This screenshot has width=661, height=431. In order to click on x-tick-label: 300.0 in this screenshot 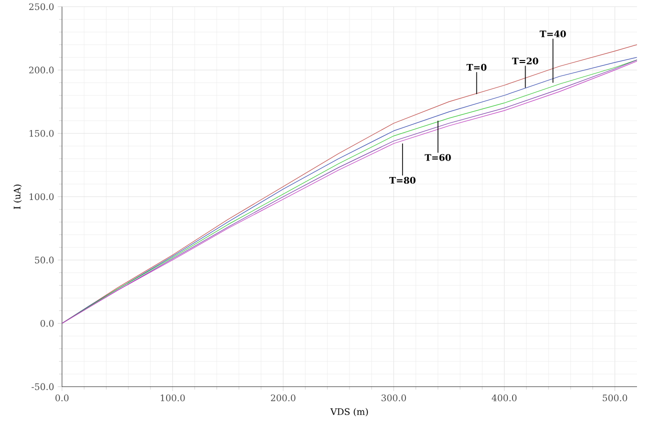, I will do `click(394, 398)`.